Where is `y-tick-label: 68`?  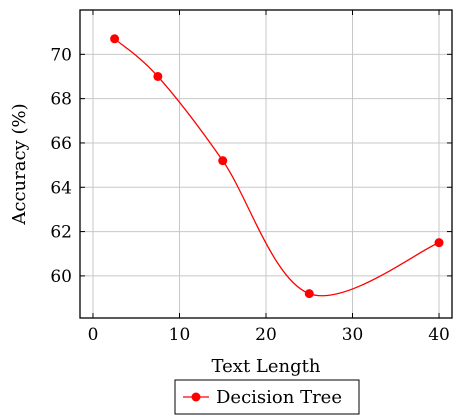 y-tick-label: 68 is located at coordinates (61, 100).